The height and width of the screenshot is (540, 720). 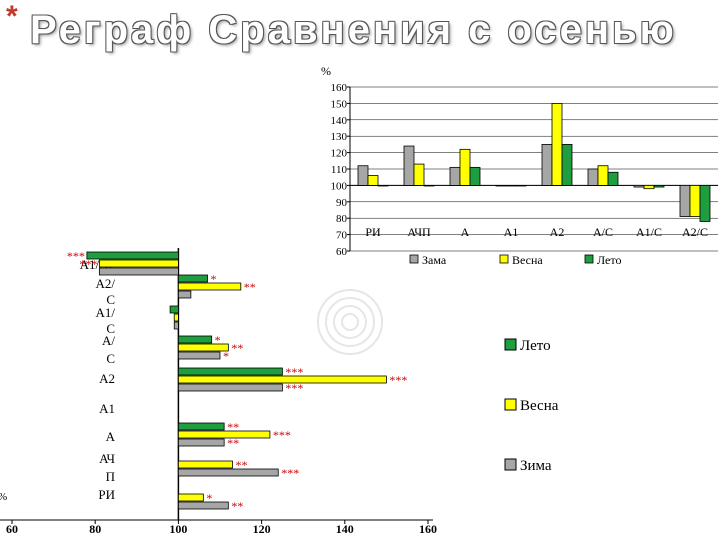 What do you see at coordinates (342, 252) in the screenshot?
I see `y-tick-label: 60` at bounding box center [342, 252].